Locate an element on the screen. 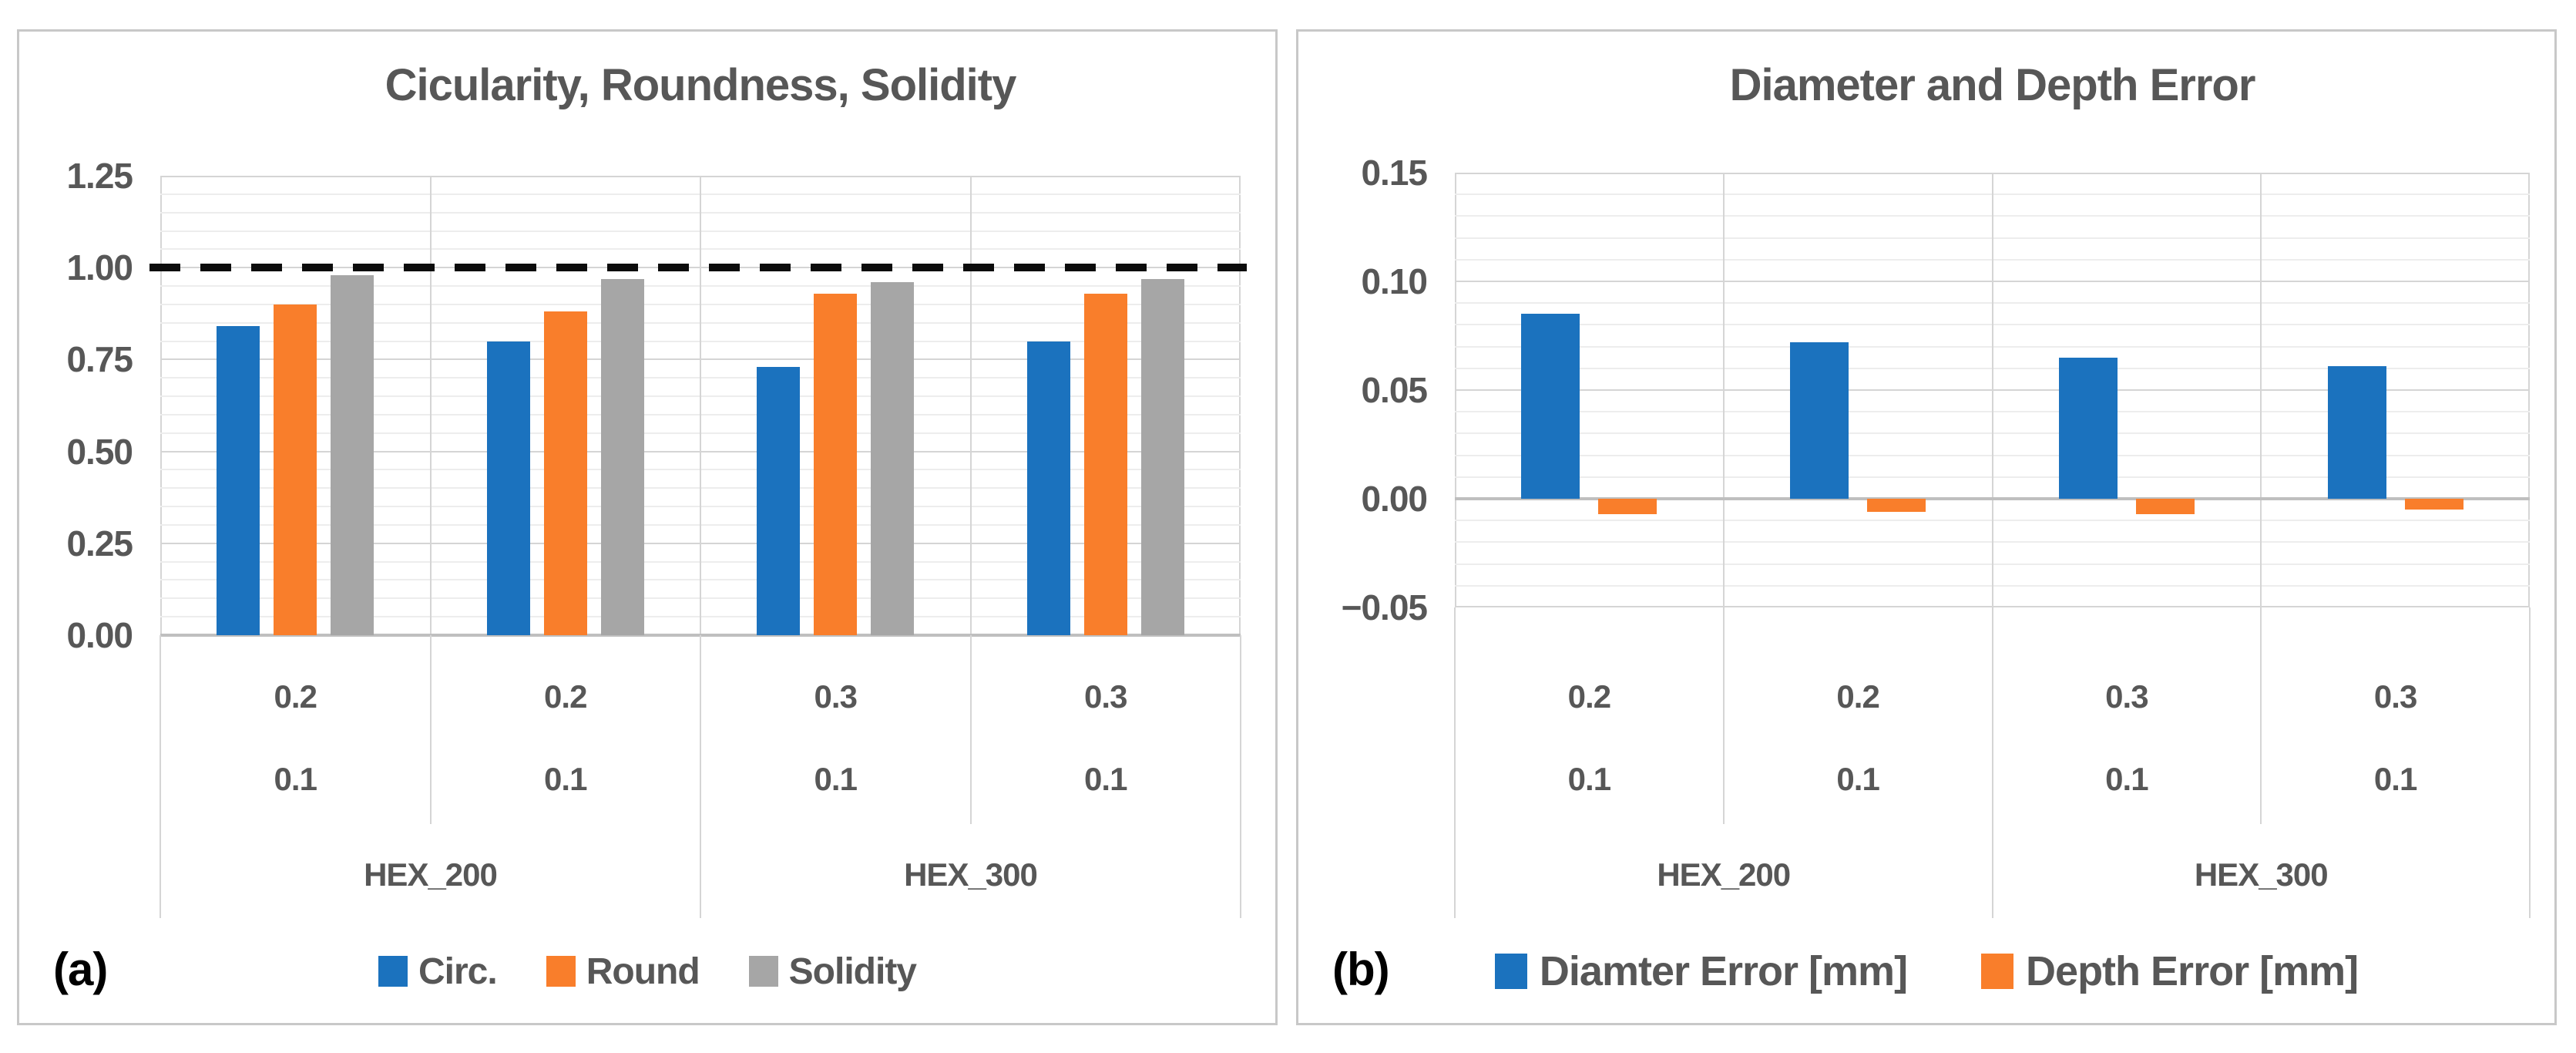  legend-item-depth-error: Depth Error [mm] is located at coordinates (2170, 971).